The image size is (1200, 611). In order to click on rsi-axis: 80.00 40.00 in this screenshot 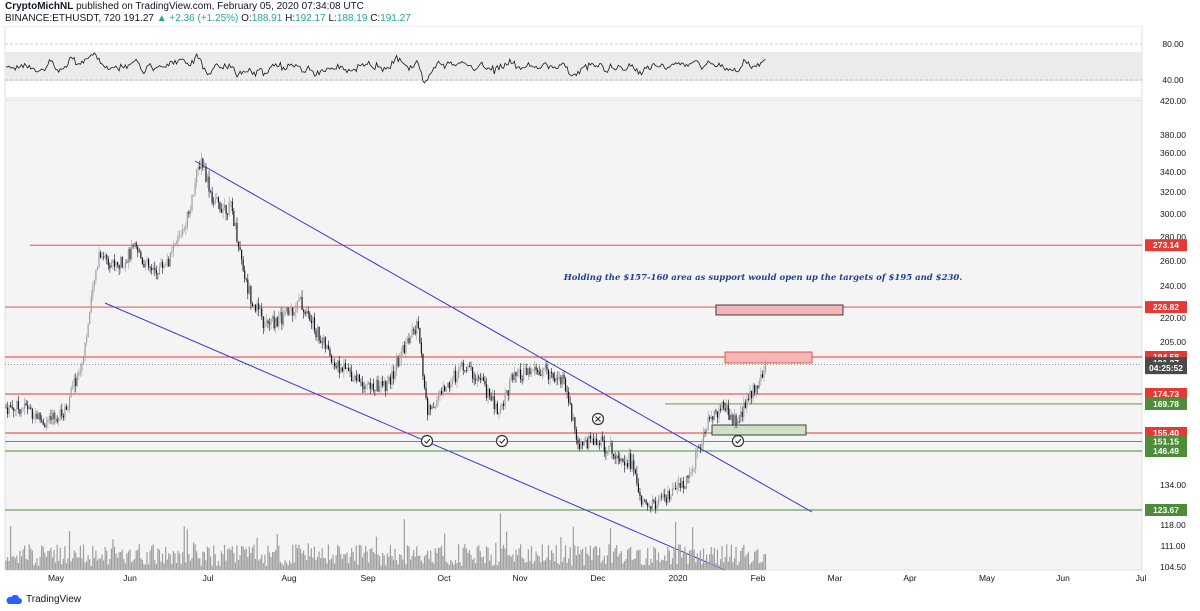, I will do `click(1173, 62)`.